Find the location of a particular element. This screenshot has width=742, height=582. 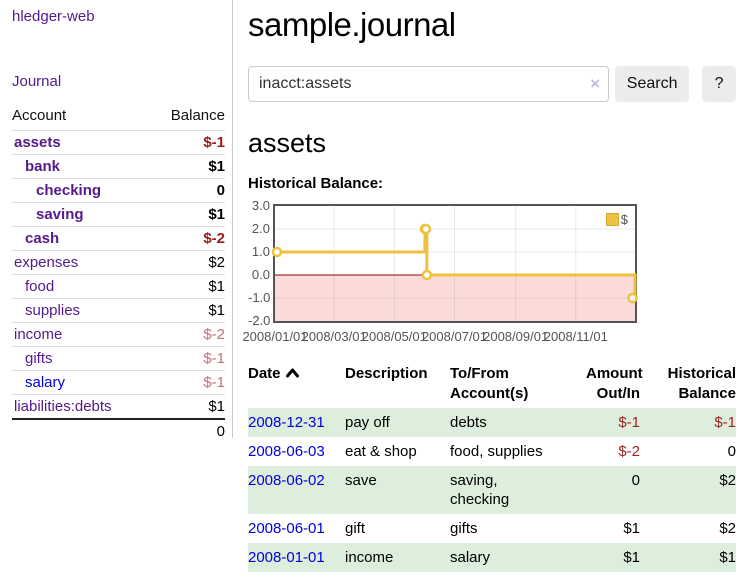

account-row: income $-2 is located at coordinates (118, 334).